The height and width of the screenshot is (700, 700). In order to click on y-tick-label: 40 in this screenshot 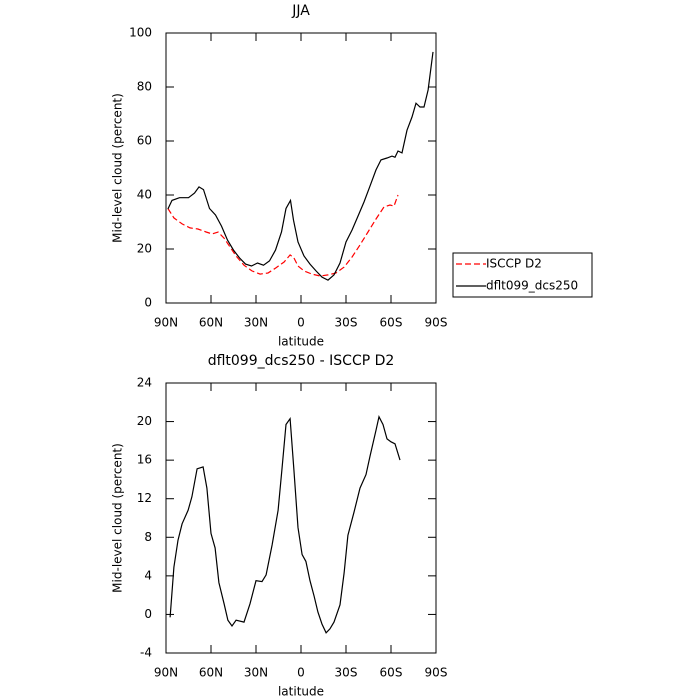, I will do `click(144, 195)`.